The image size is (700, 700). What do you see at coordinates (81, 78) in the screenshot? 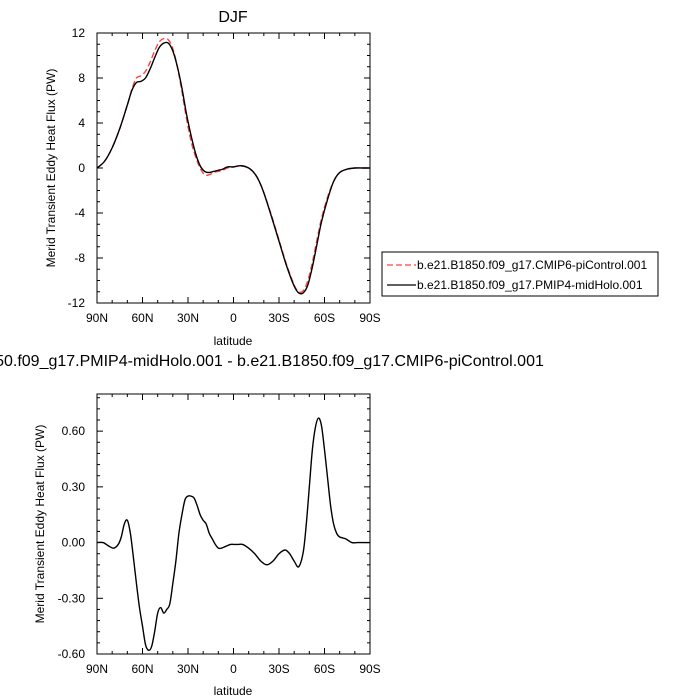
I see `top-ytick-label: 8` at bounding box center [81, 78].